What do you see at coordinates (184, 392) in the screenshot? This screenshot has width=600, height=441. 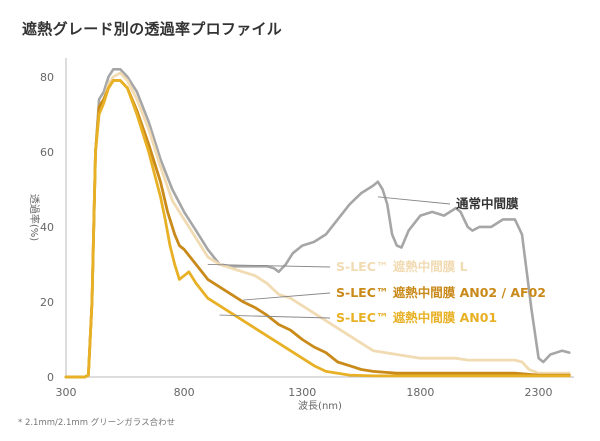 I see `x-tick-label: 800` at bounding box center [184, 392].